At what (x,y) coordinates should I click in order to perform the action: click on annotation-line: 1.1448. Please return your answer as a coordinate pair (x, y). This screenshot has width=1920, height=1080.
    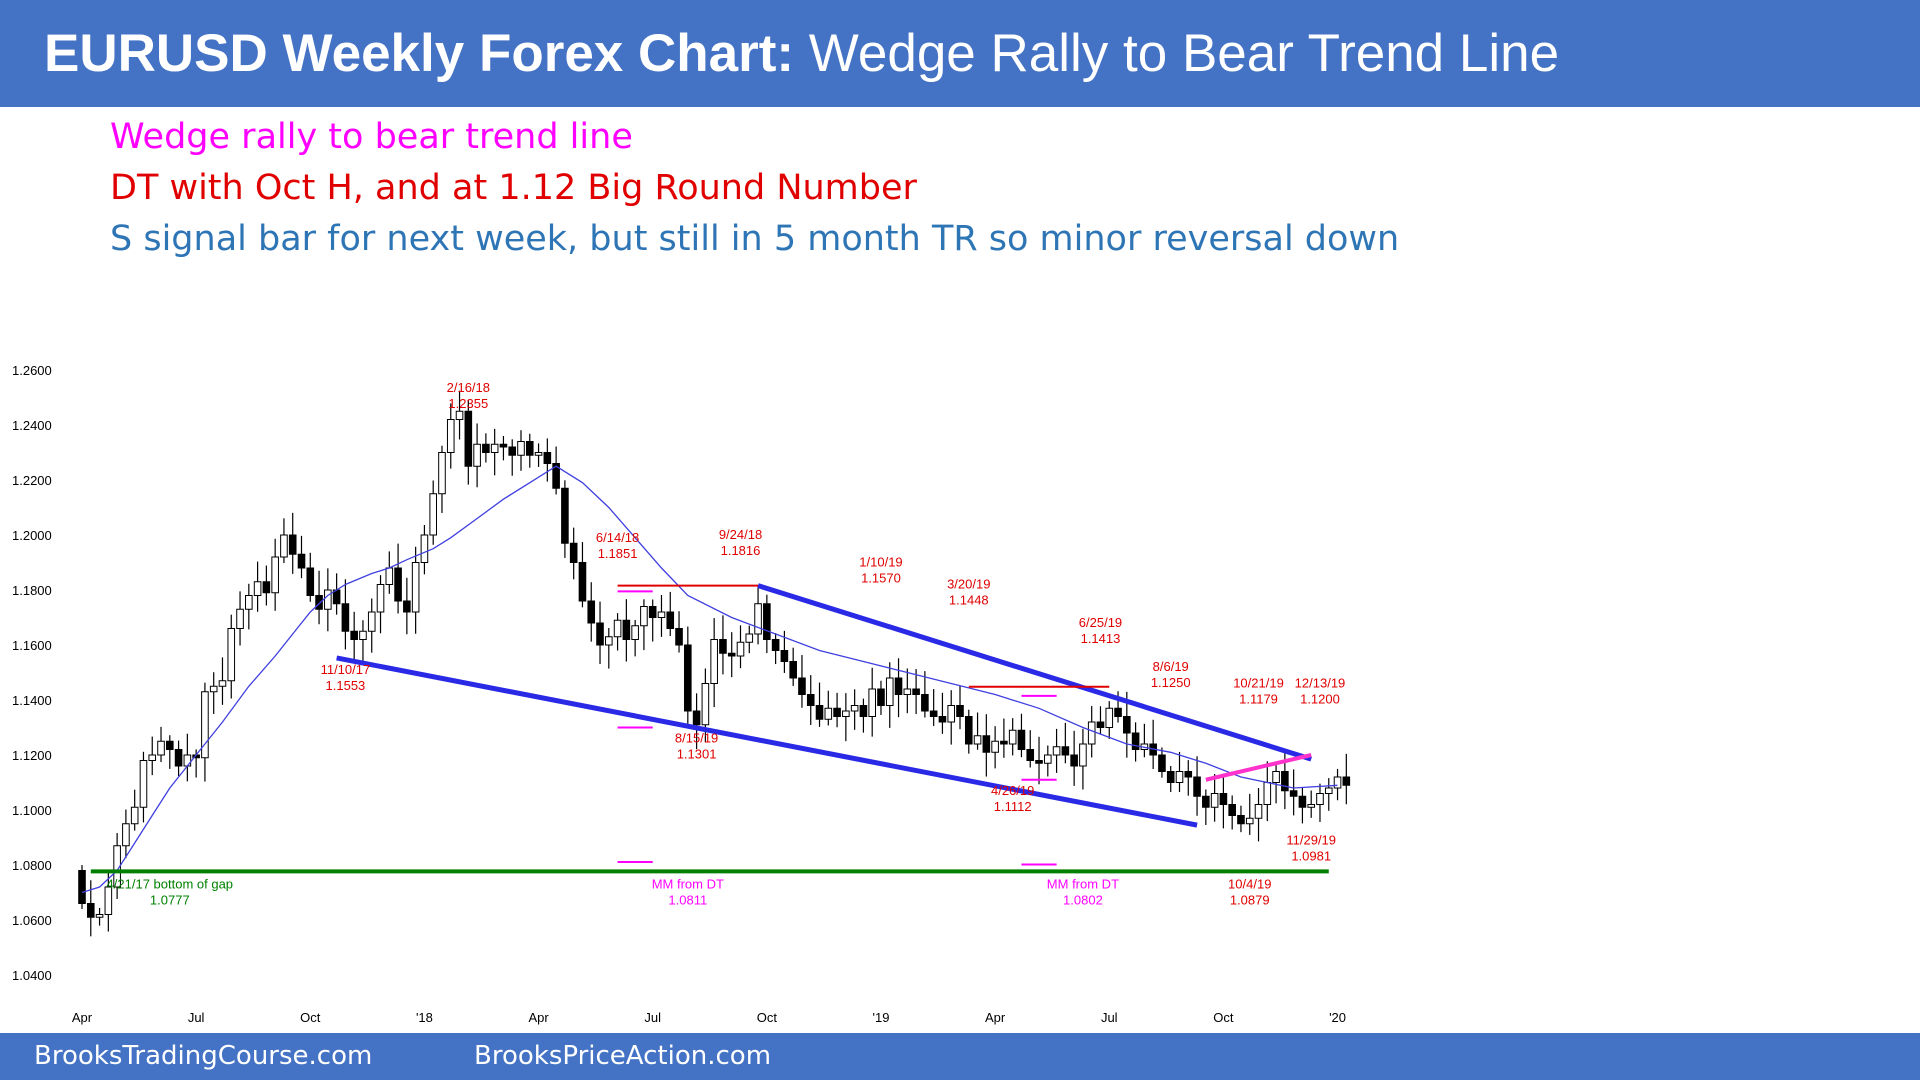
    Looking at the image, I should click on (969, 600).